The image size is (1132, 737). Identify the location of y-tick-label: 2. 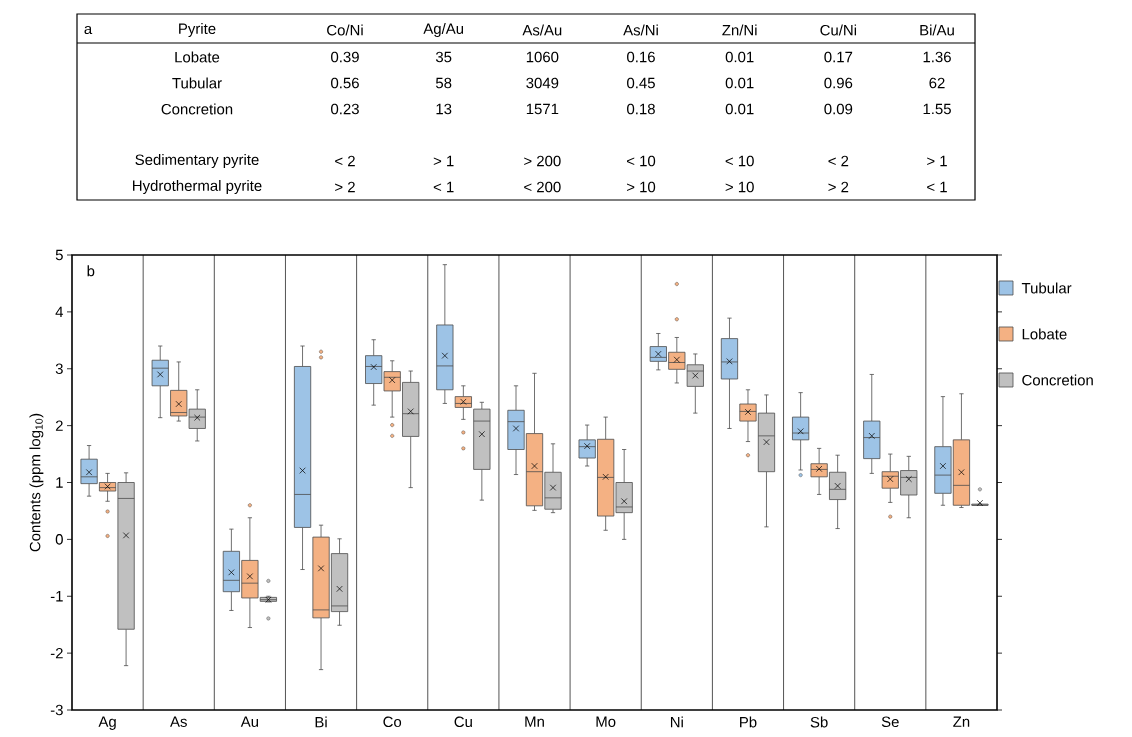
(59, 425).